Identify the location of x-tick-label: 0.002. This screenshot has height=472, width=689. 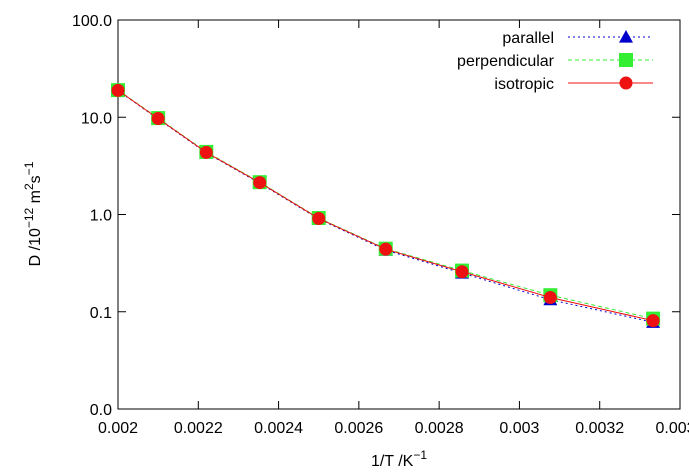
(118, 428).